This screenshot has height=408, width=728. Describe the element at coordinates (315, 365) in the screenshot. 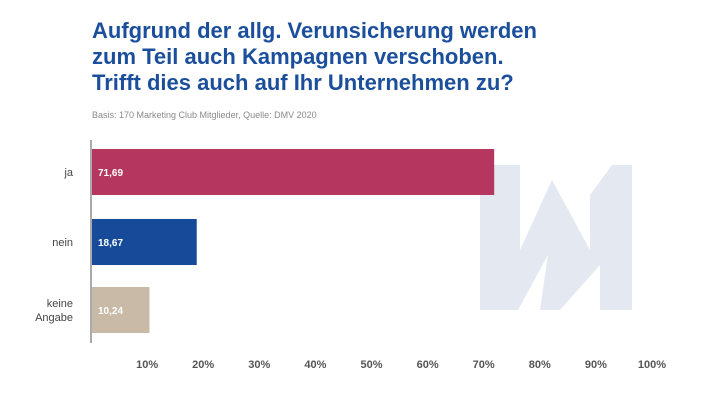

I see `x-tick-label-3: 40%` at that location.